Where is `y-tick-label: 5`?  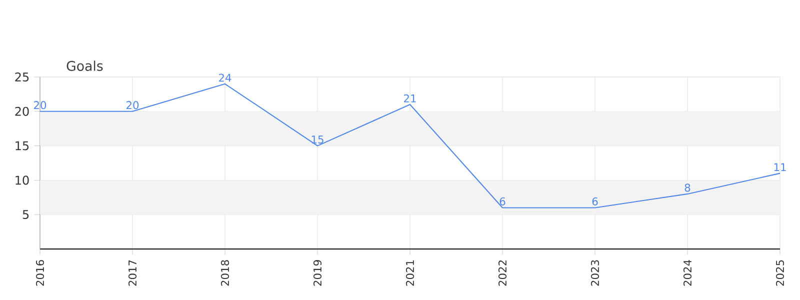
y-tick-label: 5 is located at coordinates (25, 215).